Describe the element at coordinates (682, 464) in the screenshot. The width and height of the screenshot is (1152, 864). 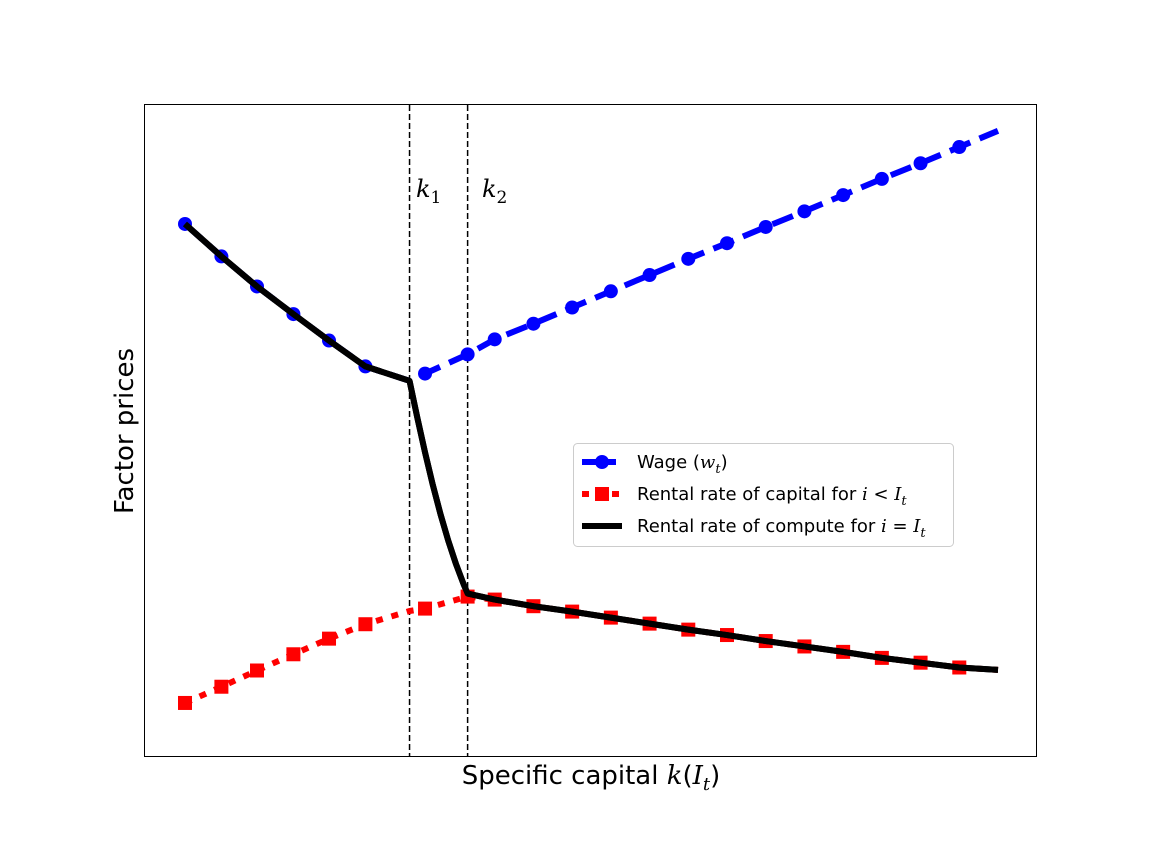
I see `legend-label: Wage (wt)` at that location.